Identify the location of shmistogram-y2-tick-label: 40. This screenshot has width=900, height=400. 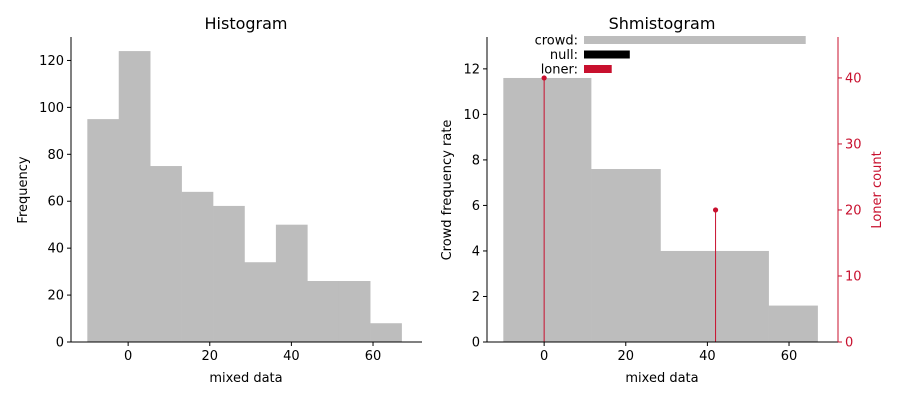
(853, 78).